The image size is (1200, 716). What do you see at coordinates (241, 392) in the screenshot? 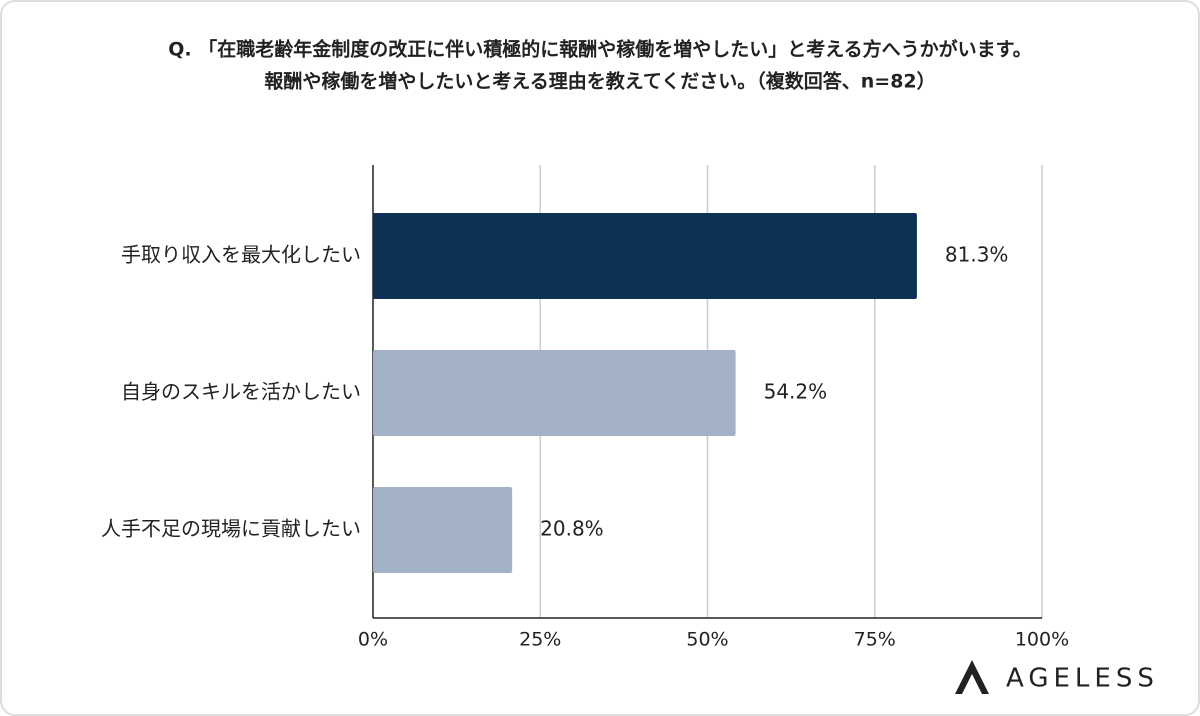
I see `y-tick-label: 自身のスキルを活かしたい` at bounding box center [241, 392].